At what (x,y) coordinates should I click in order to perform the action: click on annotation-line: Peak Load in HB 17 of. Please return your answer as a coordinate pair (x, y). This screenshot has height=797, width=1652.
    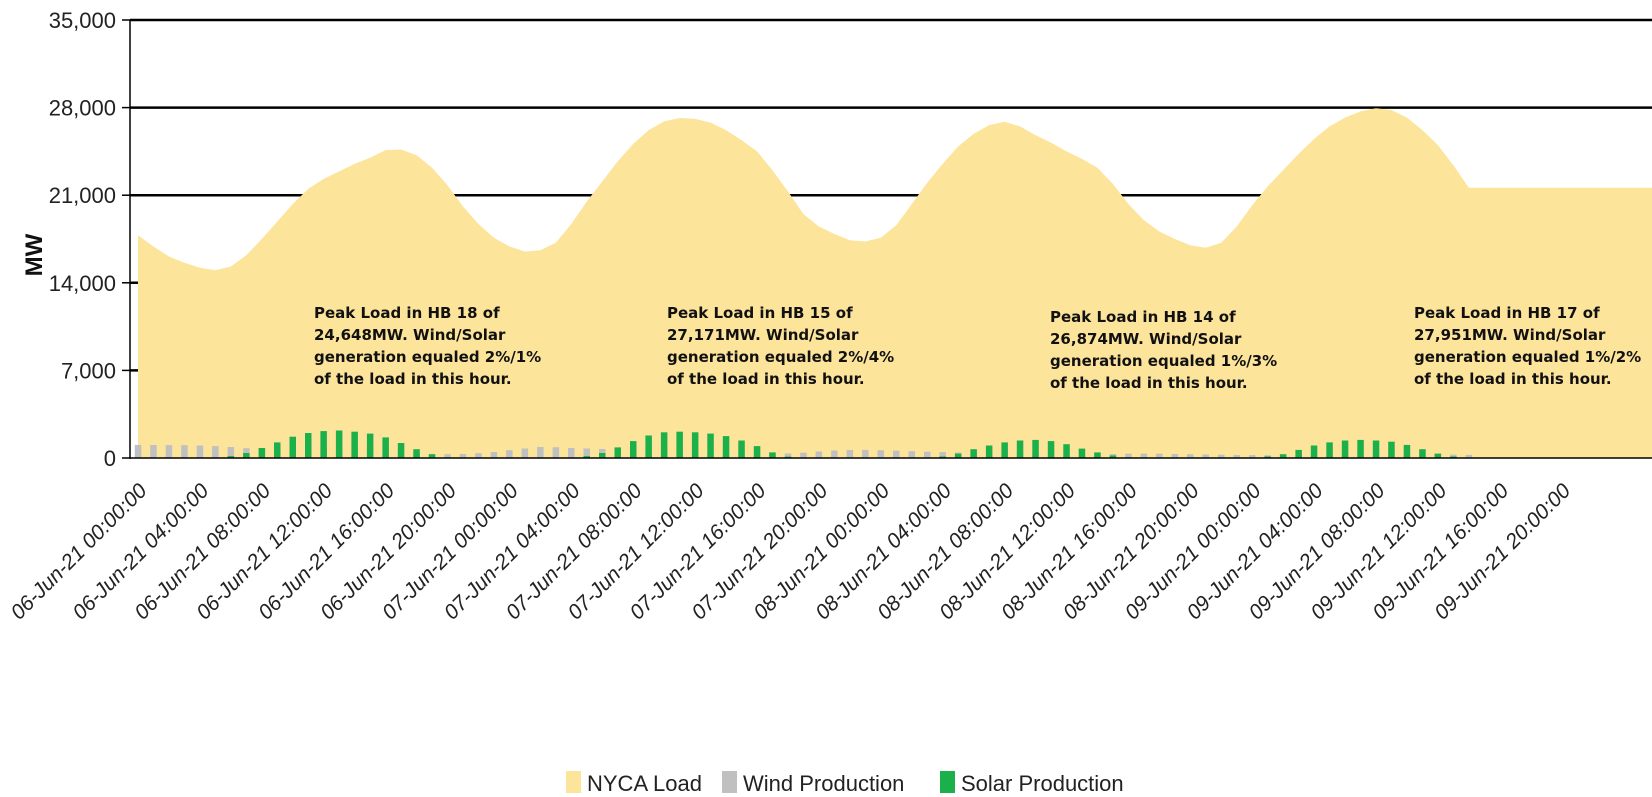
    Looking at the image, I should click on (1507, 313).